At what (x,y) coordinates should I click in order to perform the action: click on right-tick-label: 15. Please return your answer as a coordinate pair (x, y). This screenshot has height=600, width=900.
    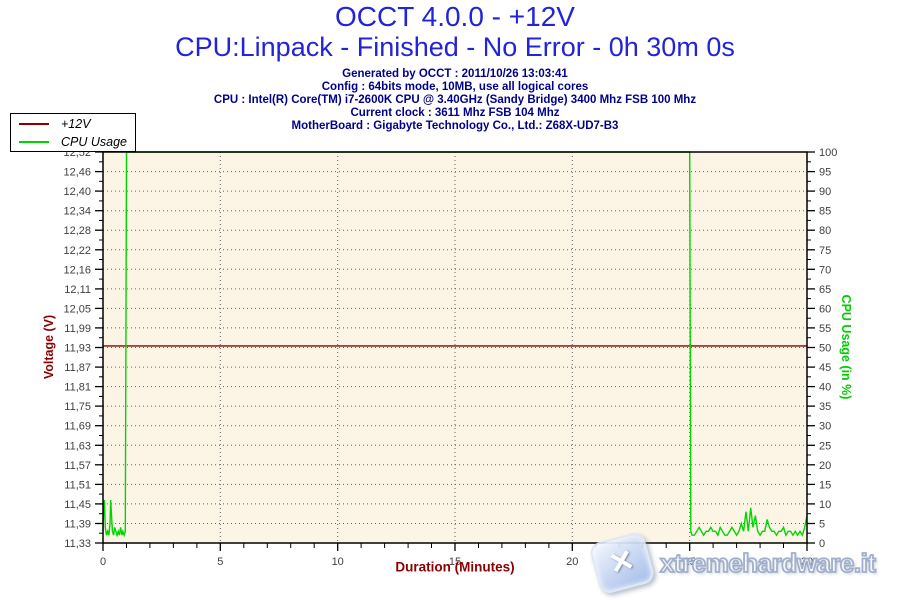
    Looking at the image, I should click on (825, 485).